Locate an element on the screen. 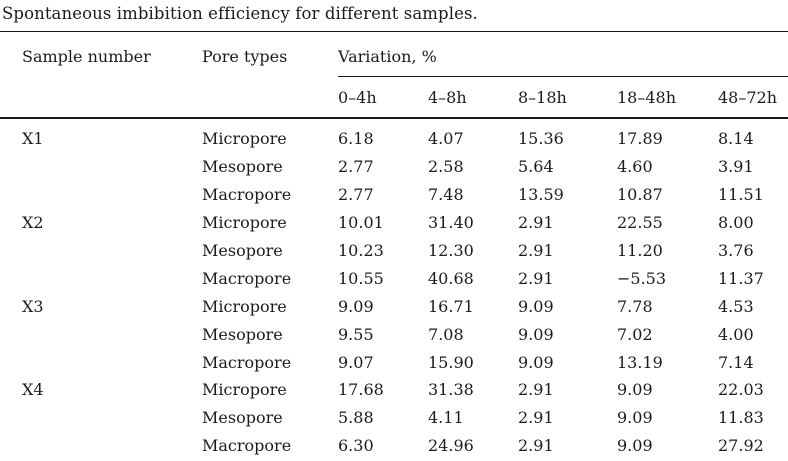 This screenshot has height=461, width=788. table-row: Mesopore 10.23 12.30 2.91 11.20 3.76 is located at coordinates (394, 251).